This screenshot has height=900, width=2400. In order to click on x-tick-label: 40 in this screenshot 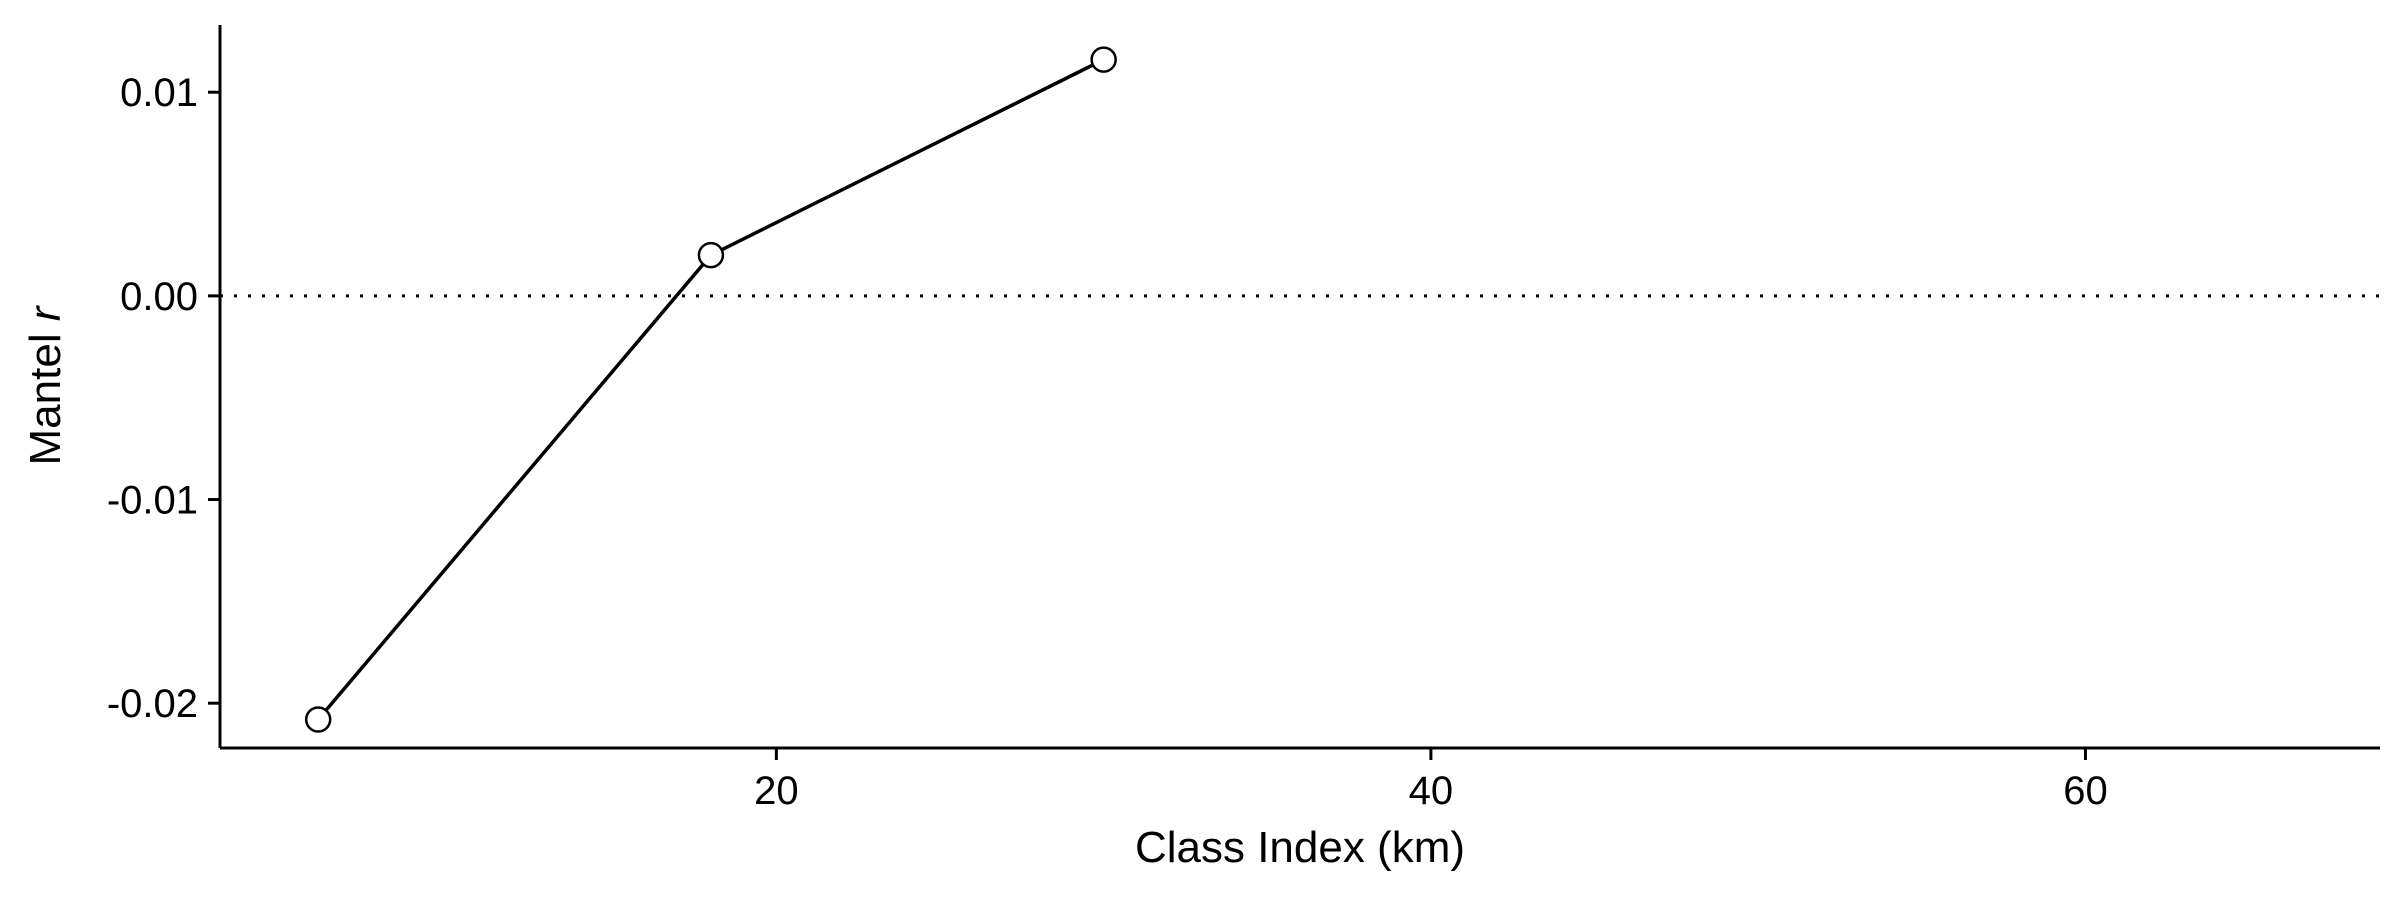, I will do `click(1431, 791)`.